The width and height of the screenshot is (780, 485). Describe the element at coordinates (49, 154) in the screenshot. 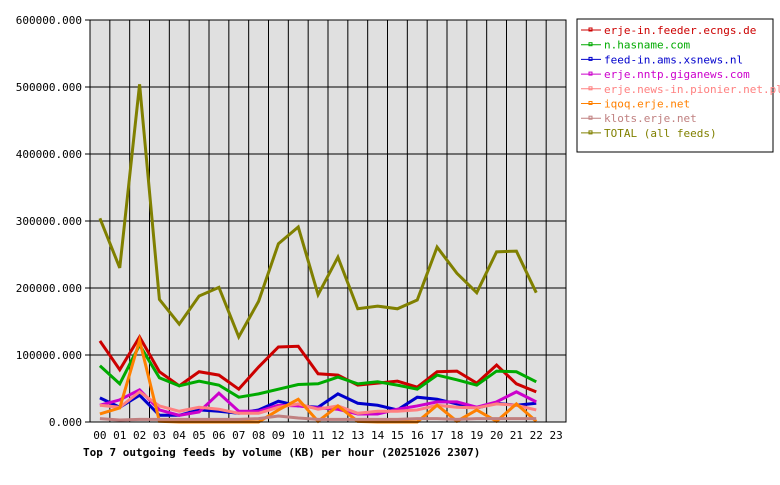

I see `y-tick-label: 400000.000` at that location.